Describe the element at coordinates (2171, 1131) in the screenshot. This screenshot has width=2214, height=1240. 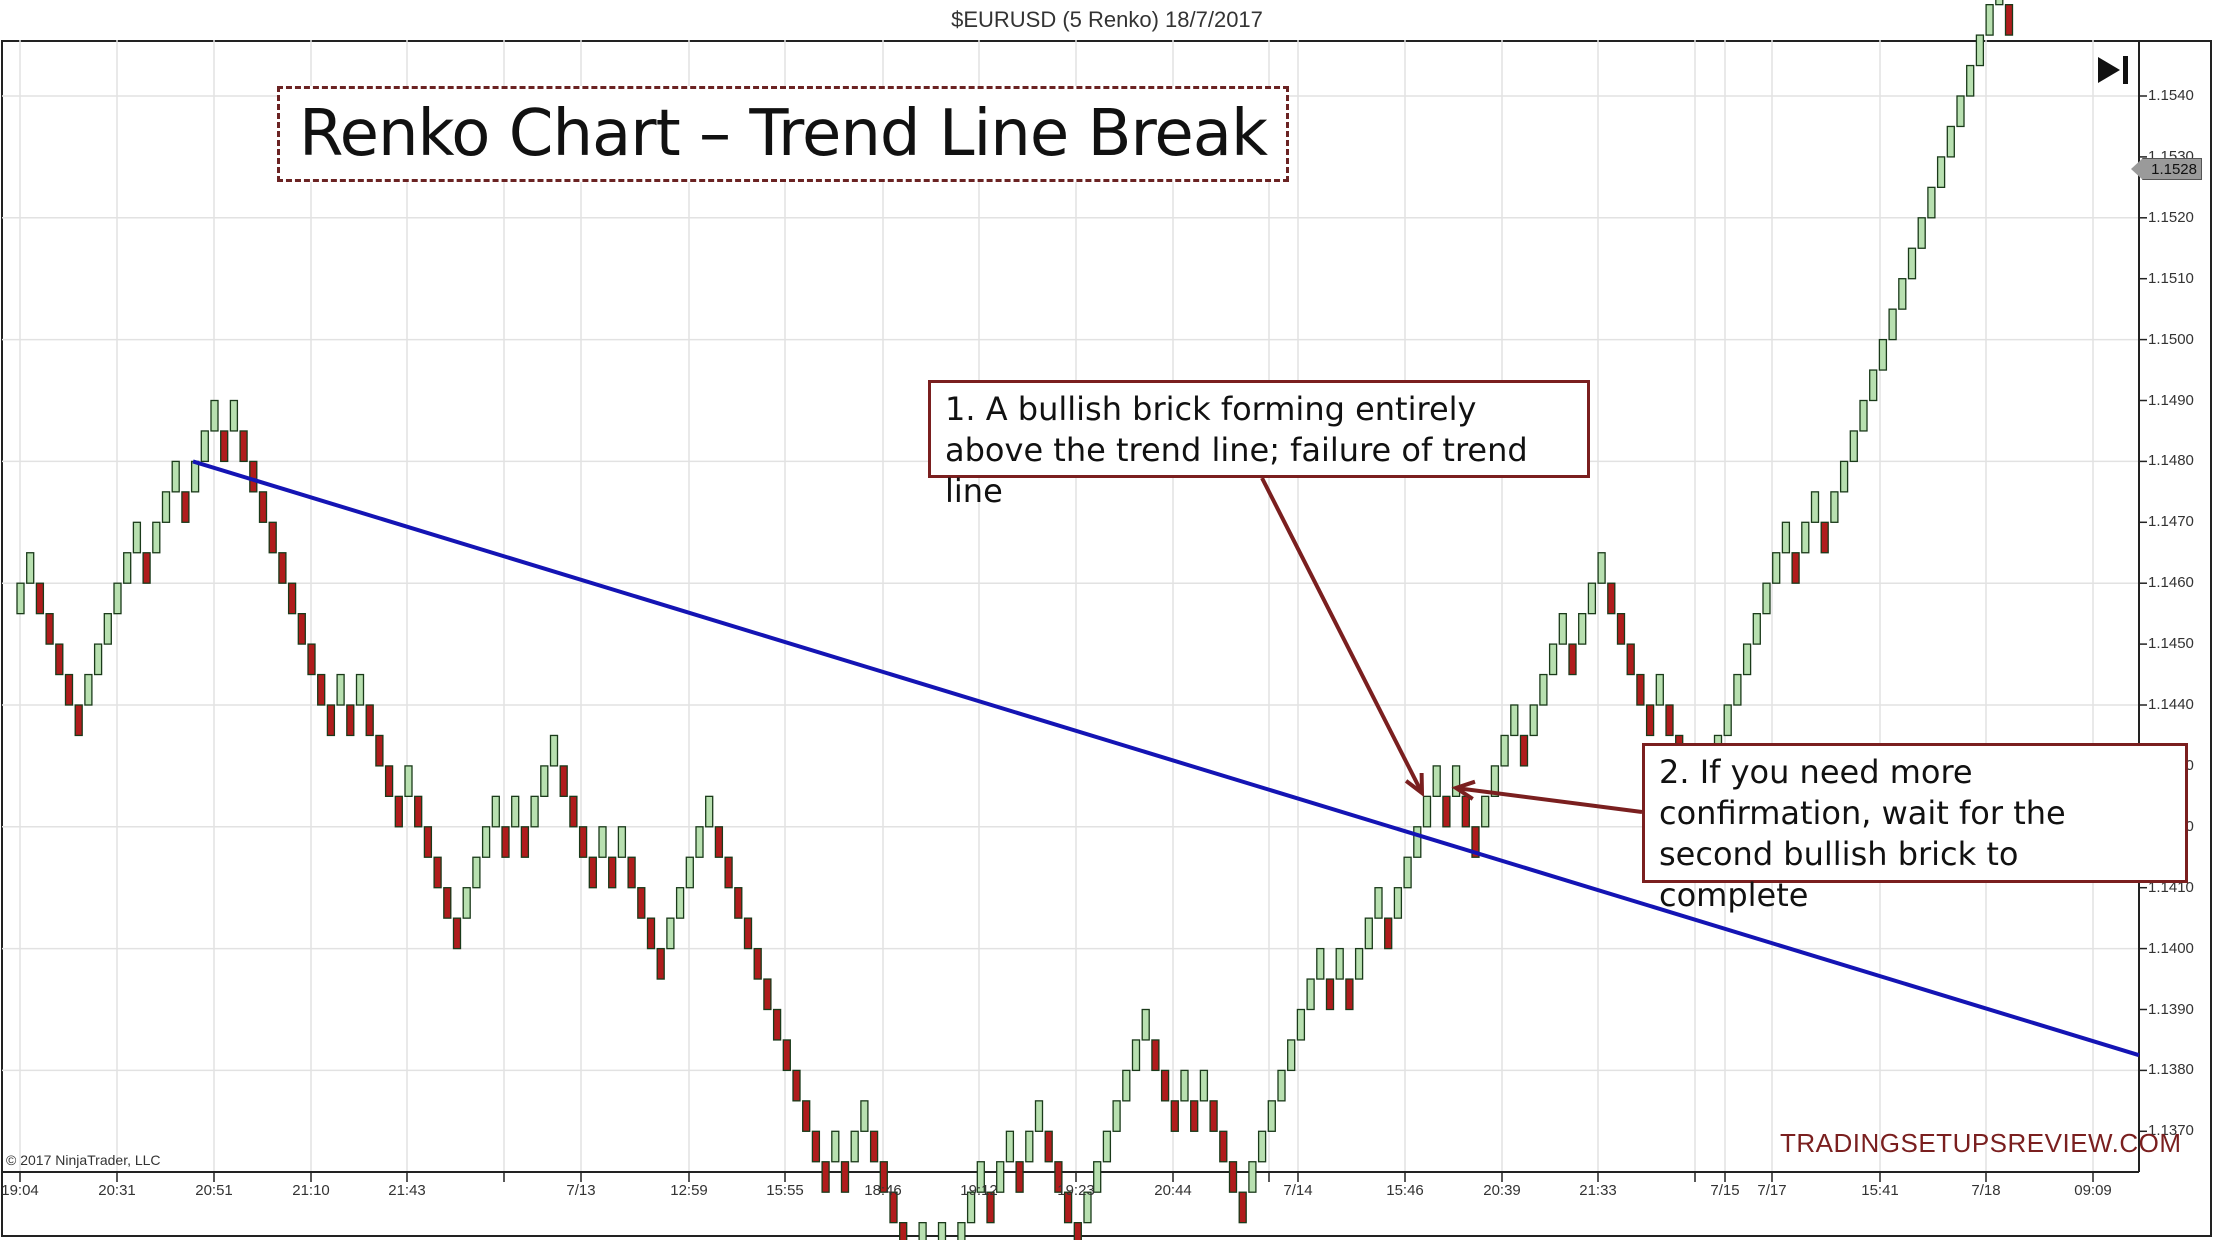
I see `y-tick-label: 1.1370` at that location.